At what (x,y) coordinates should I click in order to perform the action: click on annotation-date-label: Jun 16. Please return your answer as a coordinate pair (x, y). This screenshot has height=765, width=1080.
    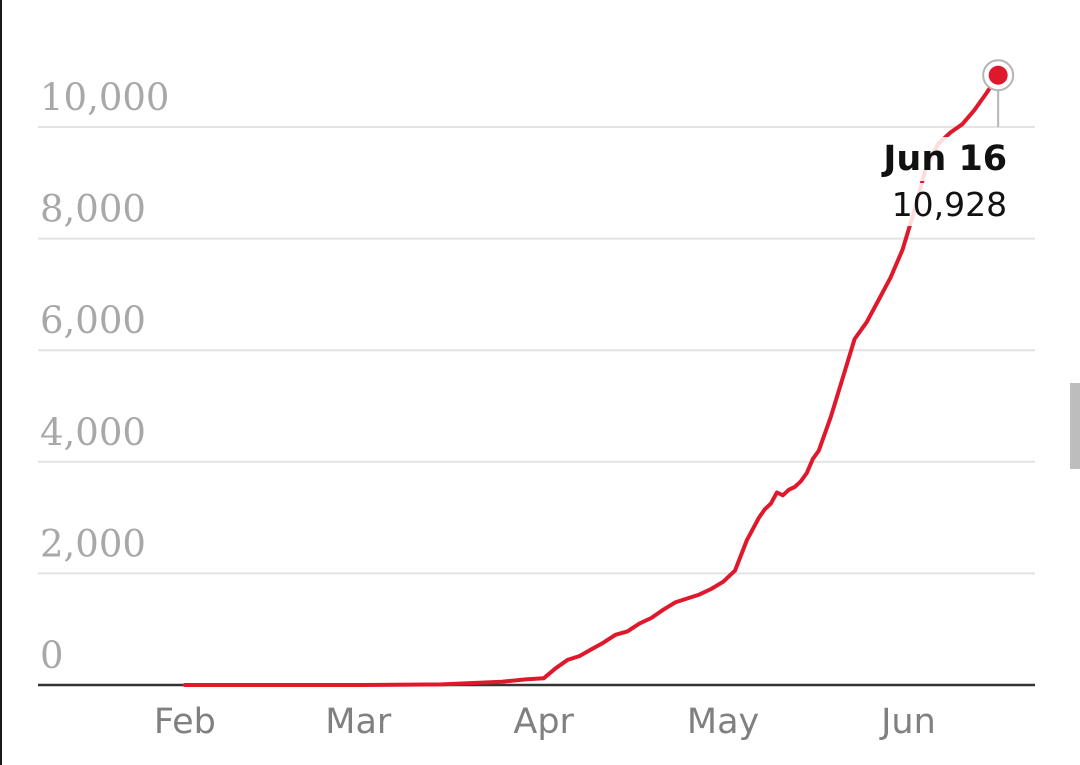
    Looking at the image, I should click on (944, 159).